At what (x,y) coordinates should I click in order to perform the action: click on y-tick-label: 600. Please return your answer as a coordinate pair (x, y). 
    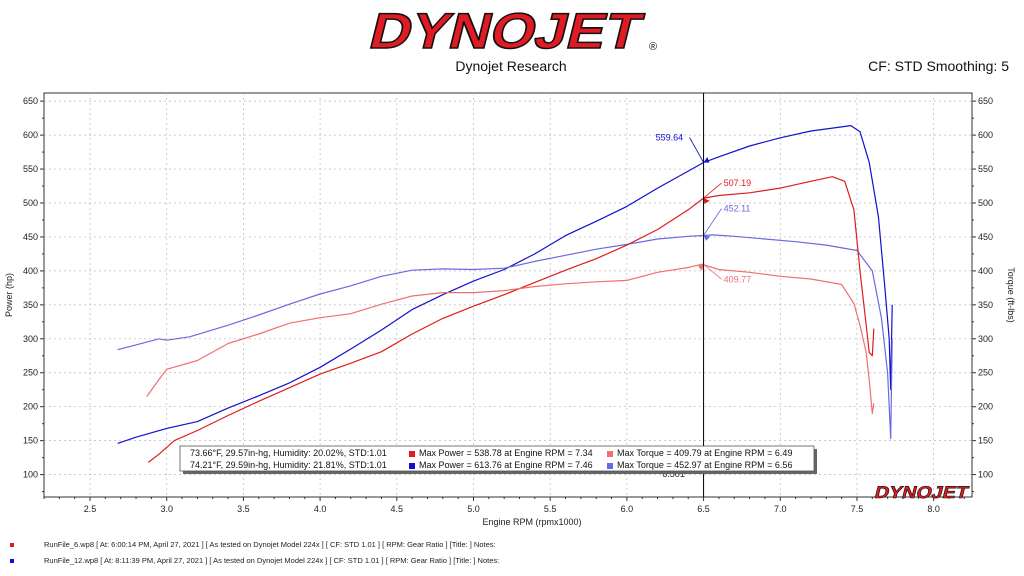
    Looking at the image, I should click on (30, 135).